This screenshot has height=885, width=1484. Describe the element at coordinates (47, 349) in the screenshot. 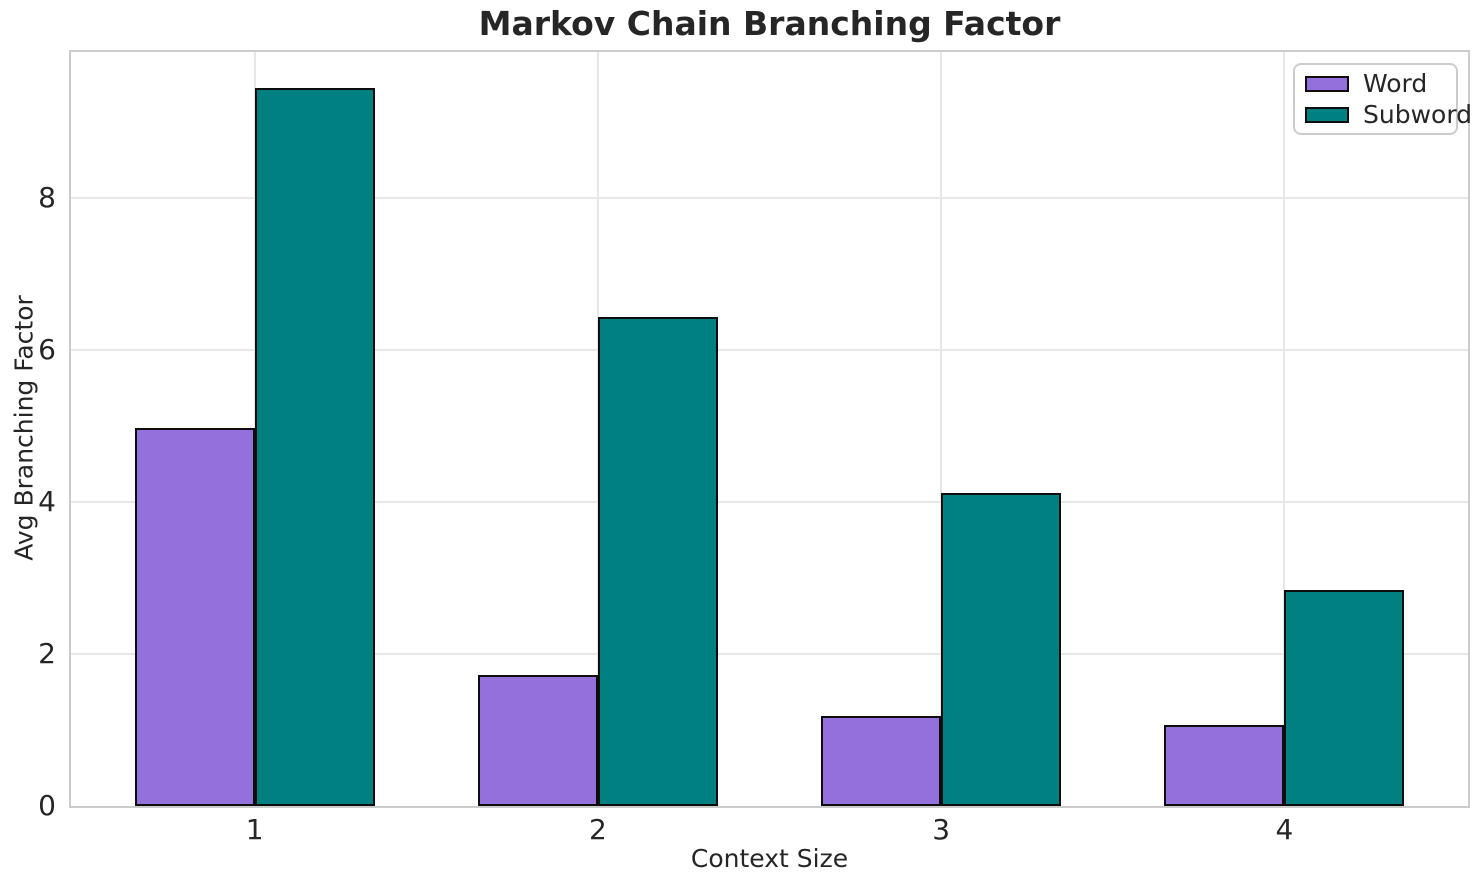

I see `y-tick-label-6: 6` at that location.